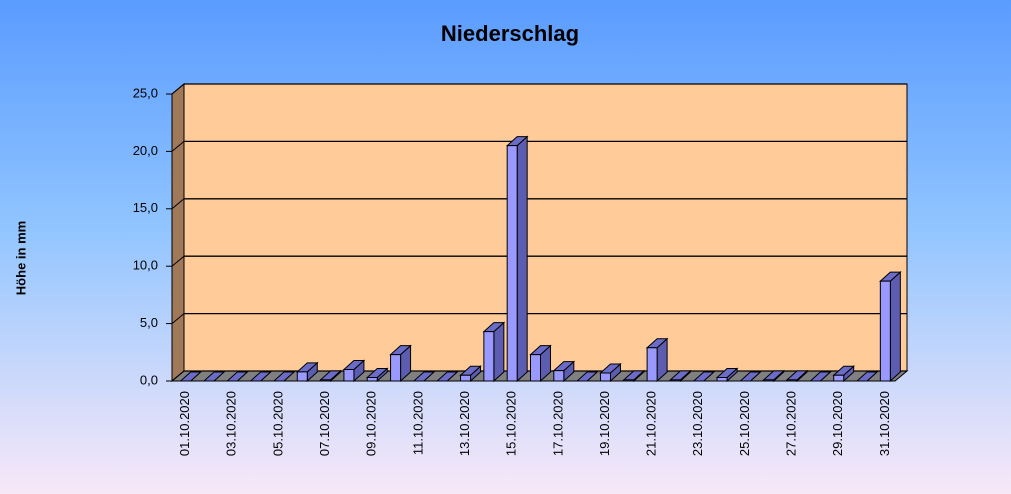  I want to click on y-axis-label: Höhe in mm, so click(20, 258).